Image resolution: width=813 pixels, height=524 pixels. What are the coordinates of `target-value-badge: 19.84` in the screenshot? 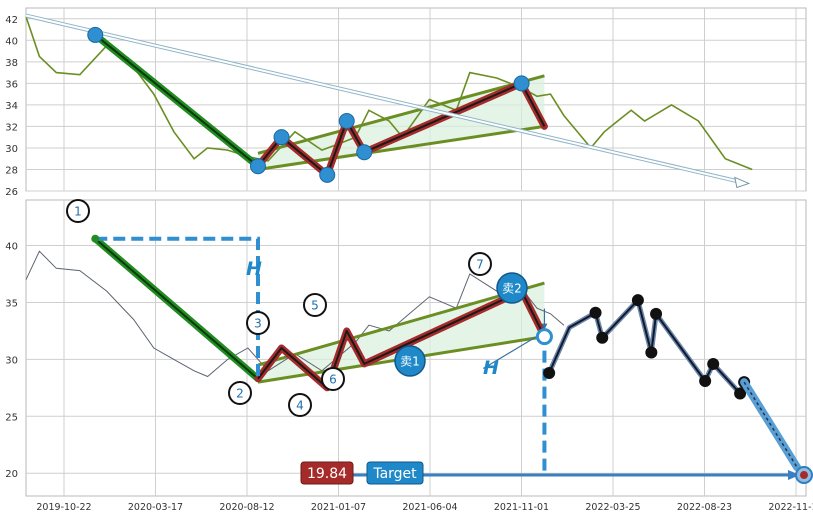 It's located at (327, 473).